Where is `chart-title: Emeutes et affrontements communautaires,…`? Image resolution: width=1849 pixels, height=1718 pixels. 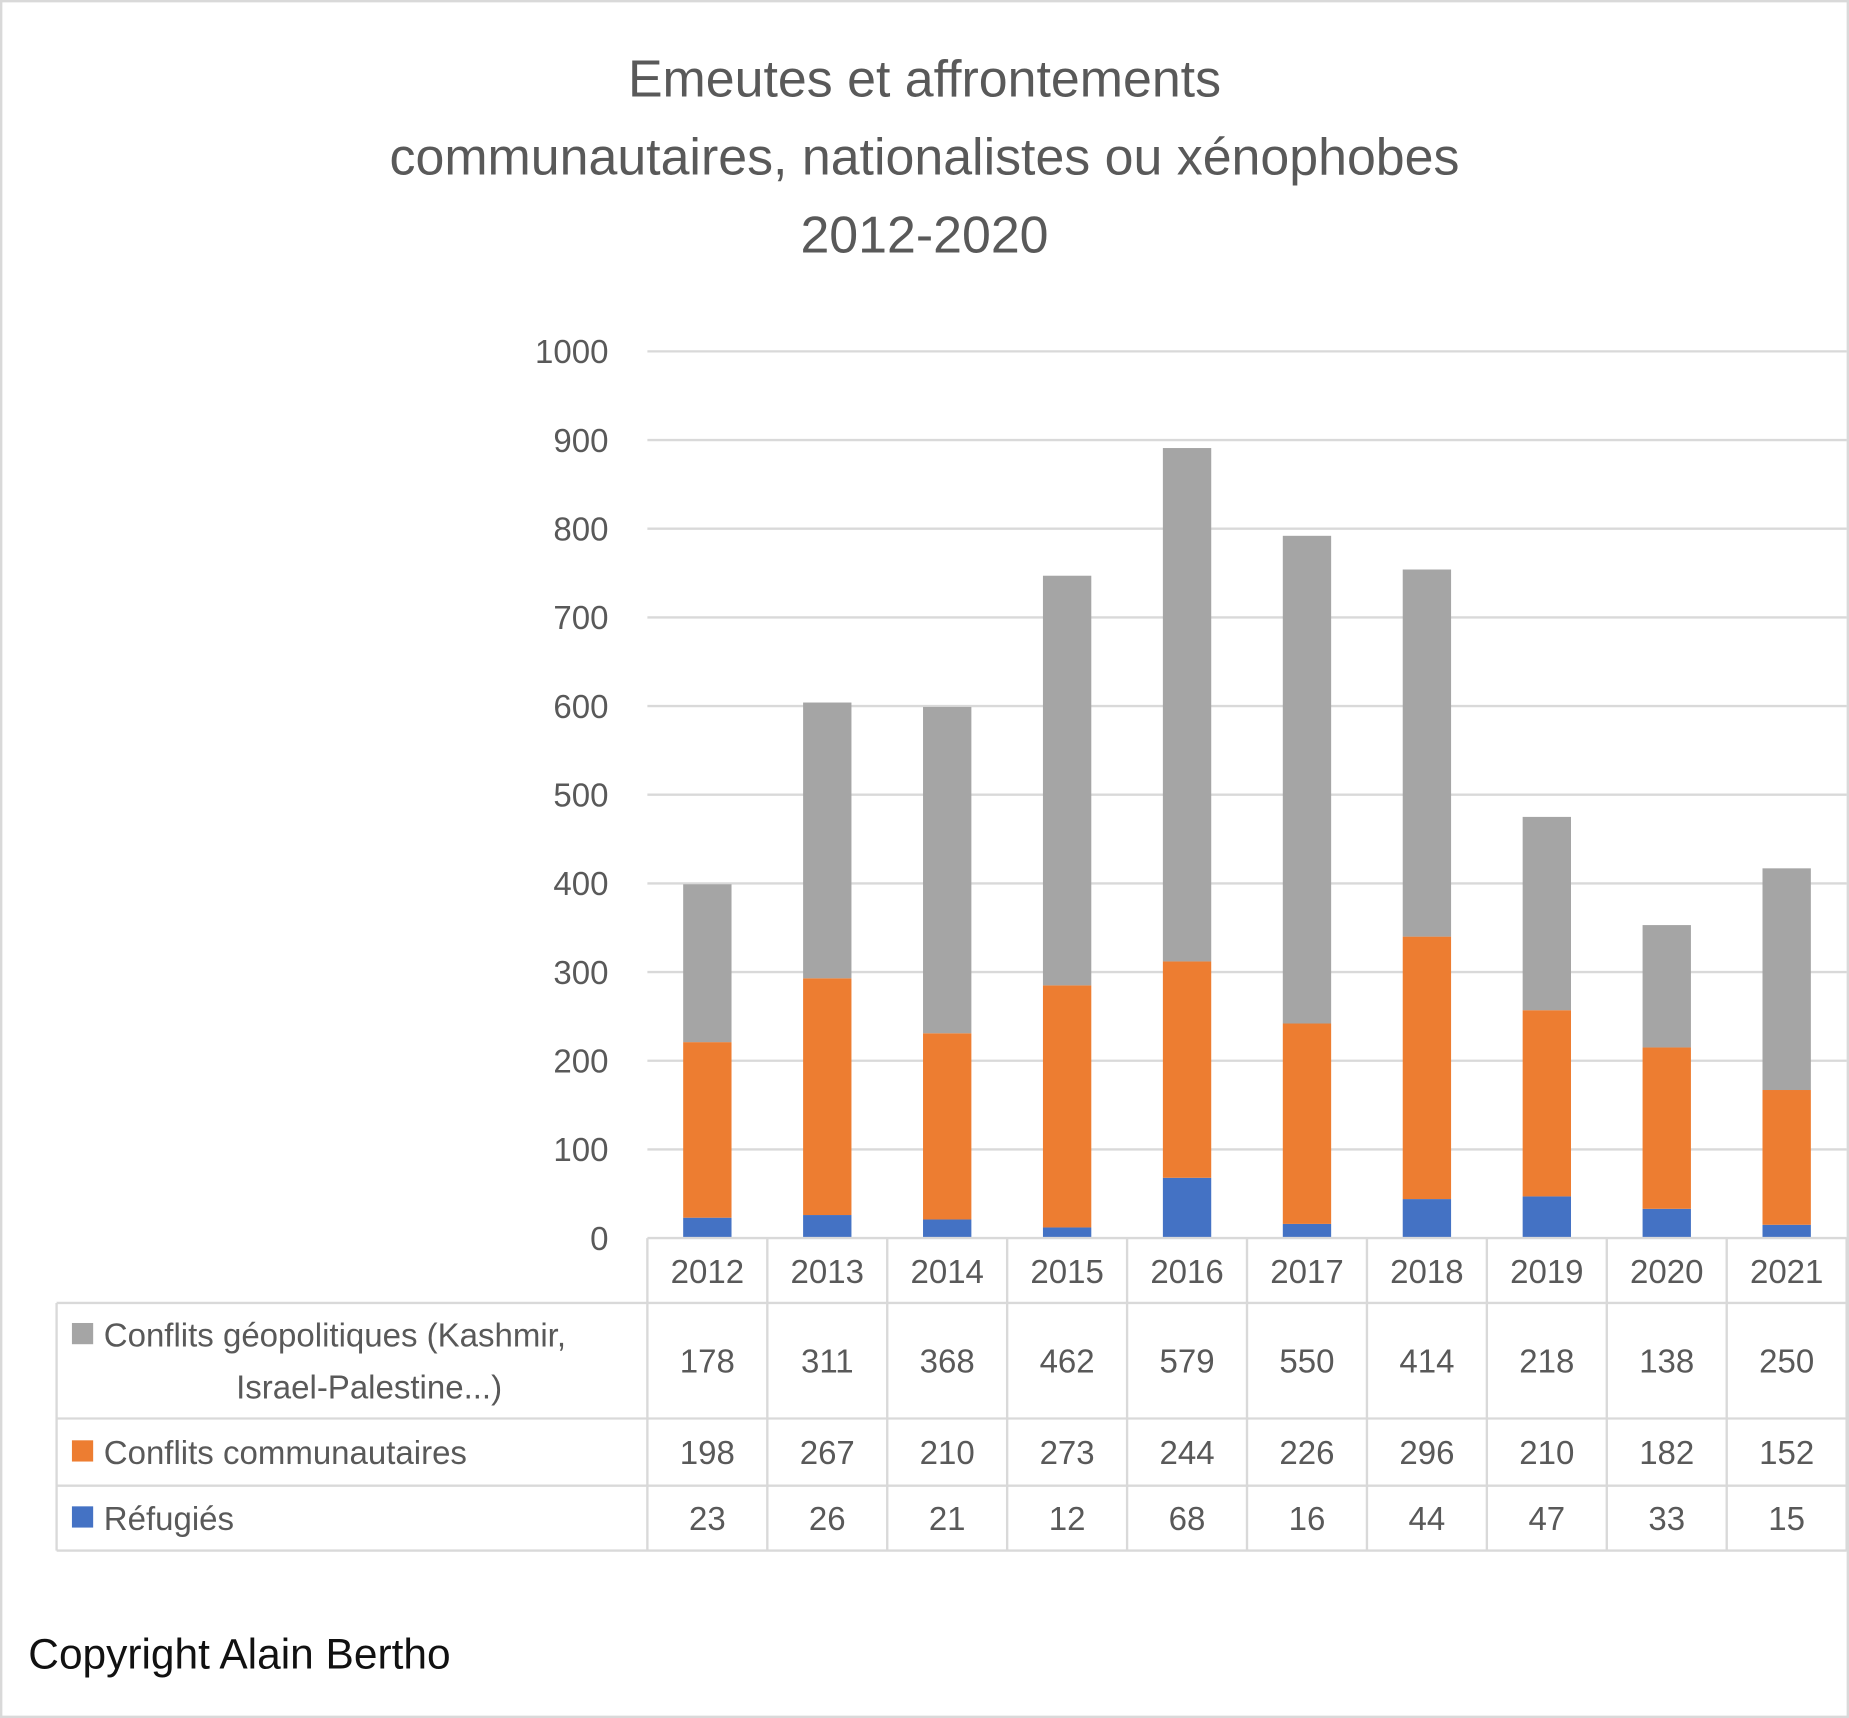
chart-title: Emeutes et affrontements communautaires,… is located at coordinates (925, 157).